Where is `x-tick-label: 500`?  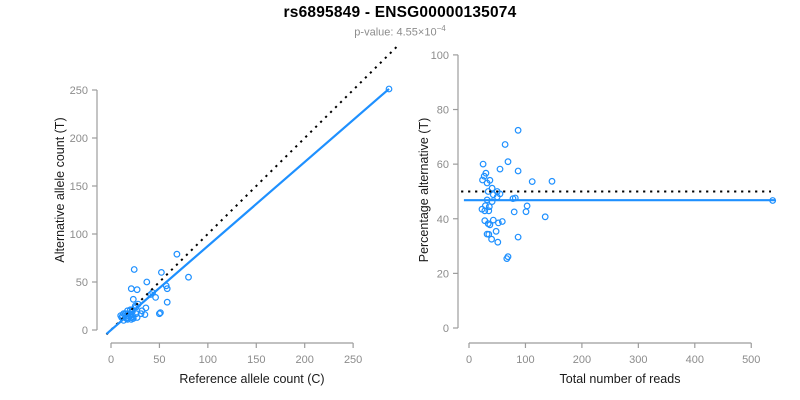
x-tick-label: 500 is located at coordinates (751, 360).